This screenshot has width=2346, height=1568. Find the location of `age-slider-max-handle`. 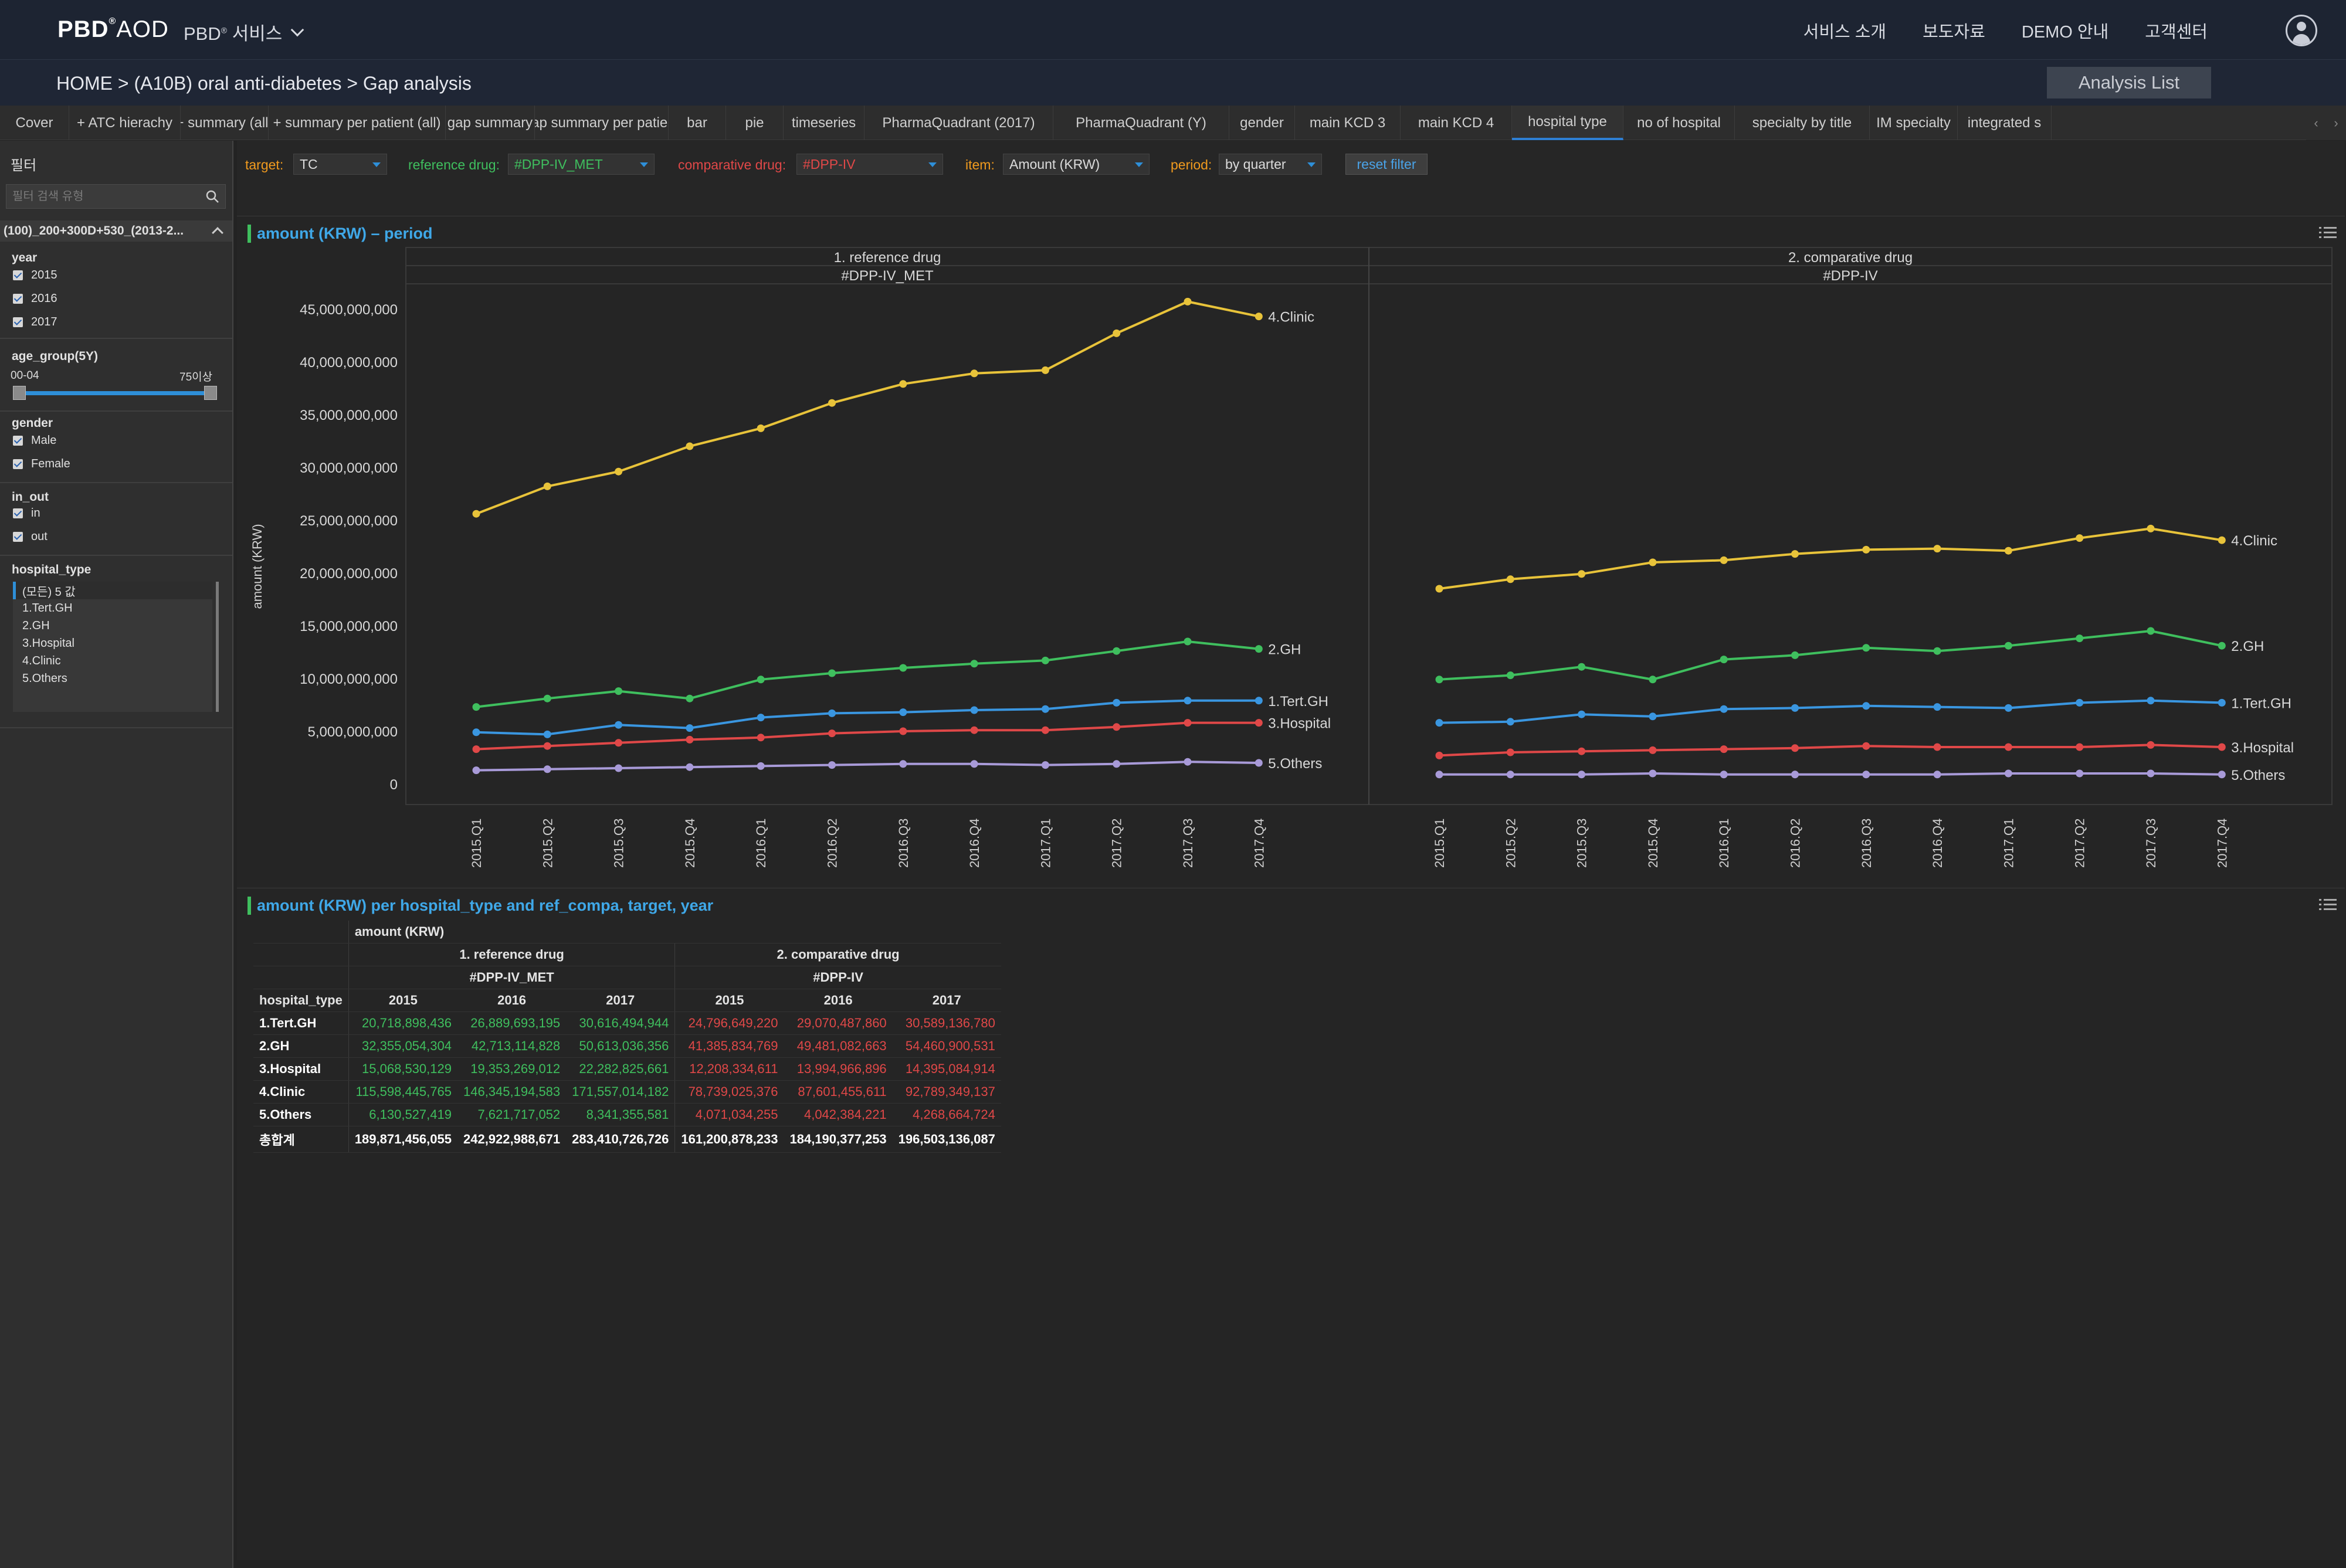

age-slider-max-handle is located at coordinates (210, 393).